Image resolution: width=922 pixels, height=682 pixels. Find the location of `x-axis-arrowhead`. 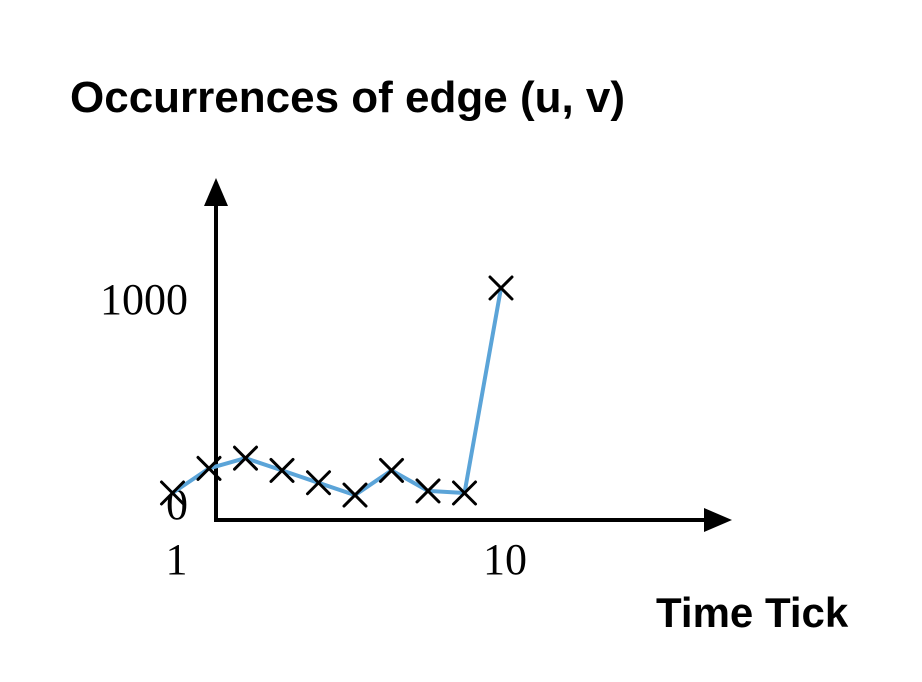

x-axis-arrowhead is located at coordinates (718, 520).